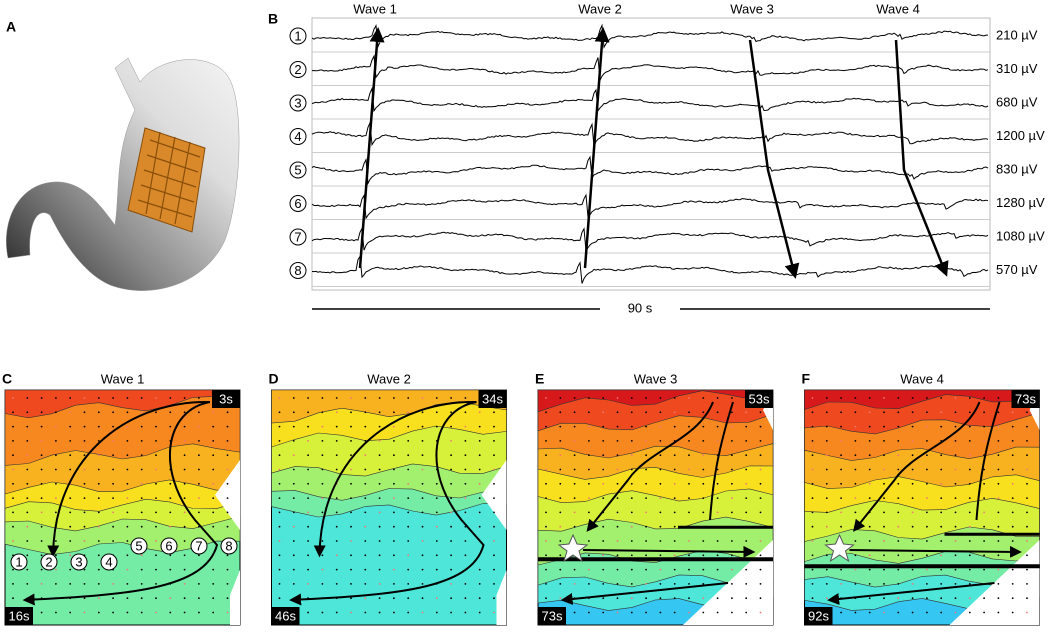 This screenshot has width=1050, height=634. Describe the element at coordinates (297, 169) in the screenshot. I see `channel-label: 5` at that location.